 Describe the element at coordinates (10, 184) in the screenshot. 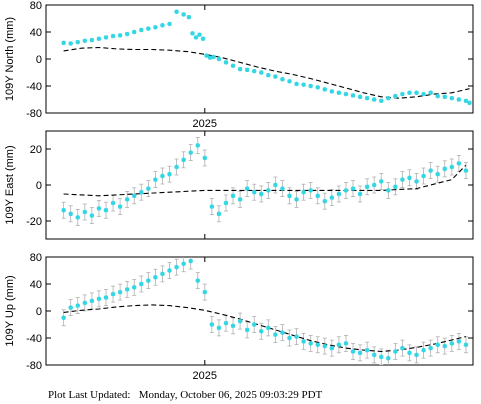

I see `y-axis-label: 109Y East (mm)` at that location.